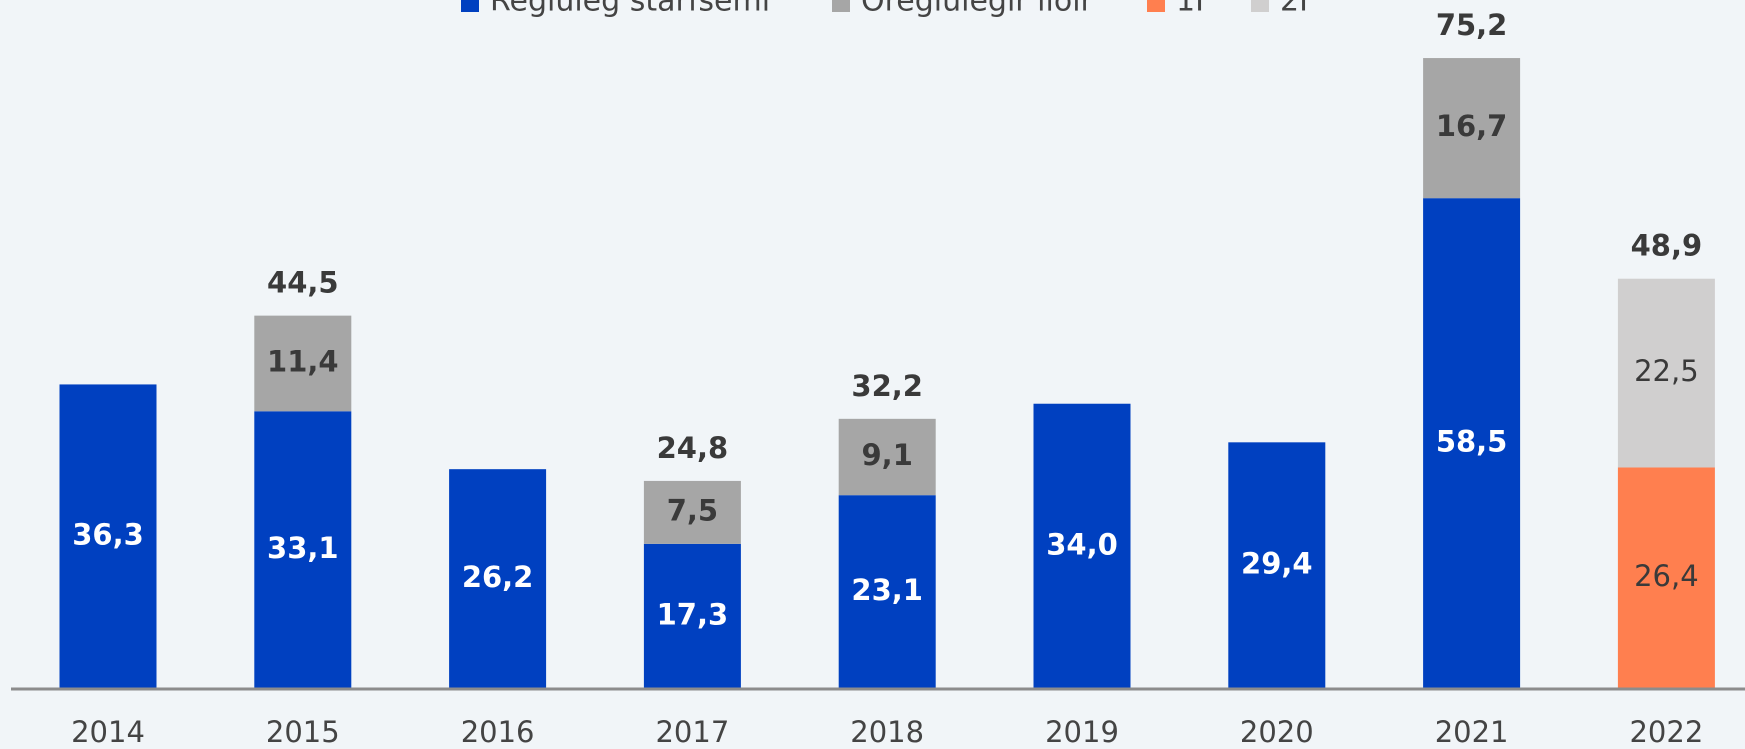 This screenshot has width=1745, height=749. I want to click on legend-label: 1F, so click(1194, 9).